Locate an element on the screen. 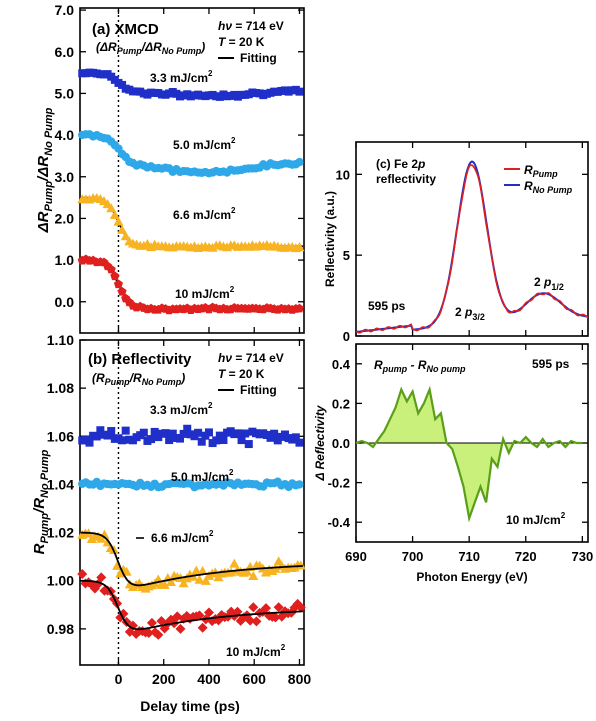  panel-d-difference-line is located at coordinates (469, 454).